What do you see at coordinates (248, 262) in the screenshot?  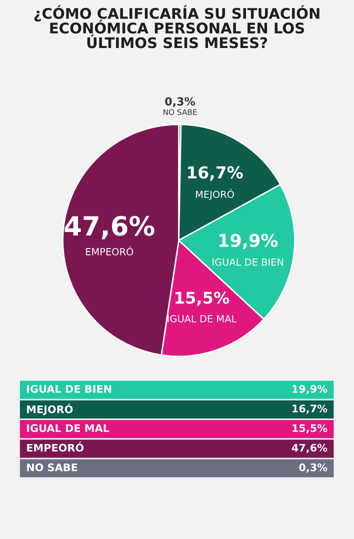 I see `slice-label: IGUAL DE BIEN` at bounding box center [248, 262].